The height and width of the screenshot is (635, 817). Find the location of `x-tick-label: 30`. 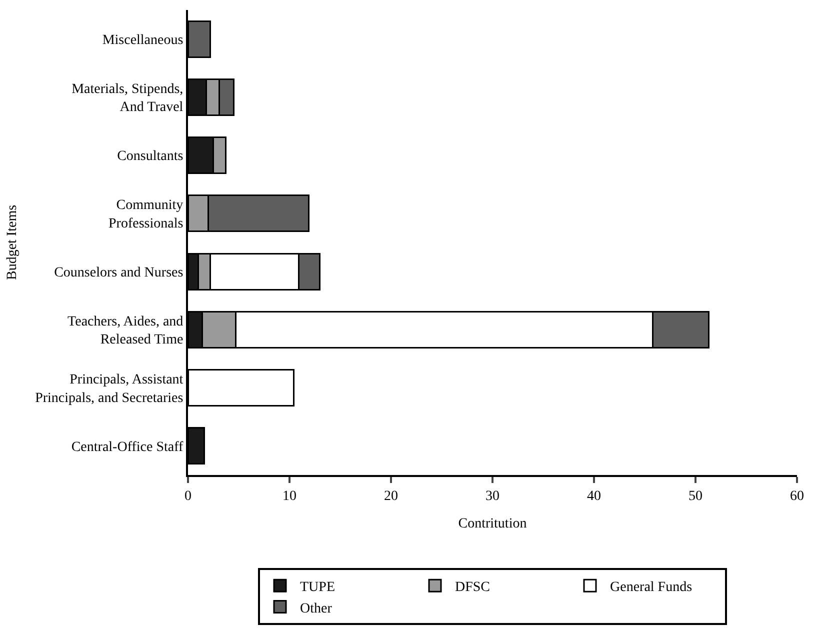

x-tick-label: 30 is located at coordinates (493, 496).